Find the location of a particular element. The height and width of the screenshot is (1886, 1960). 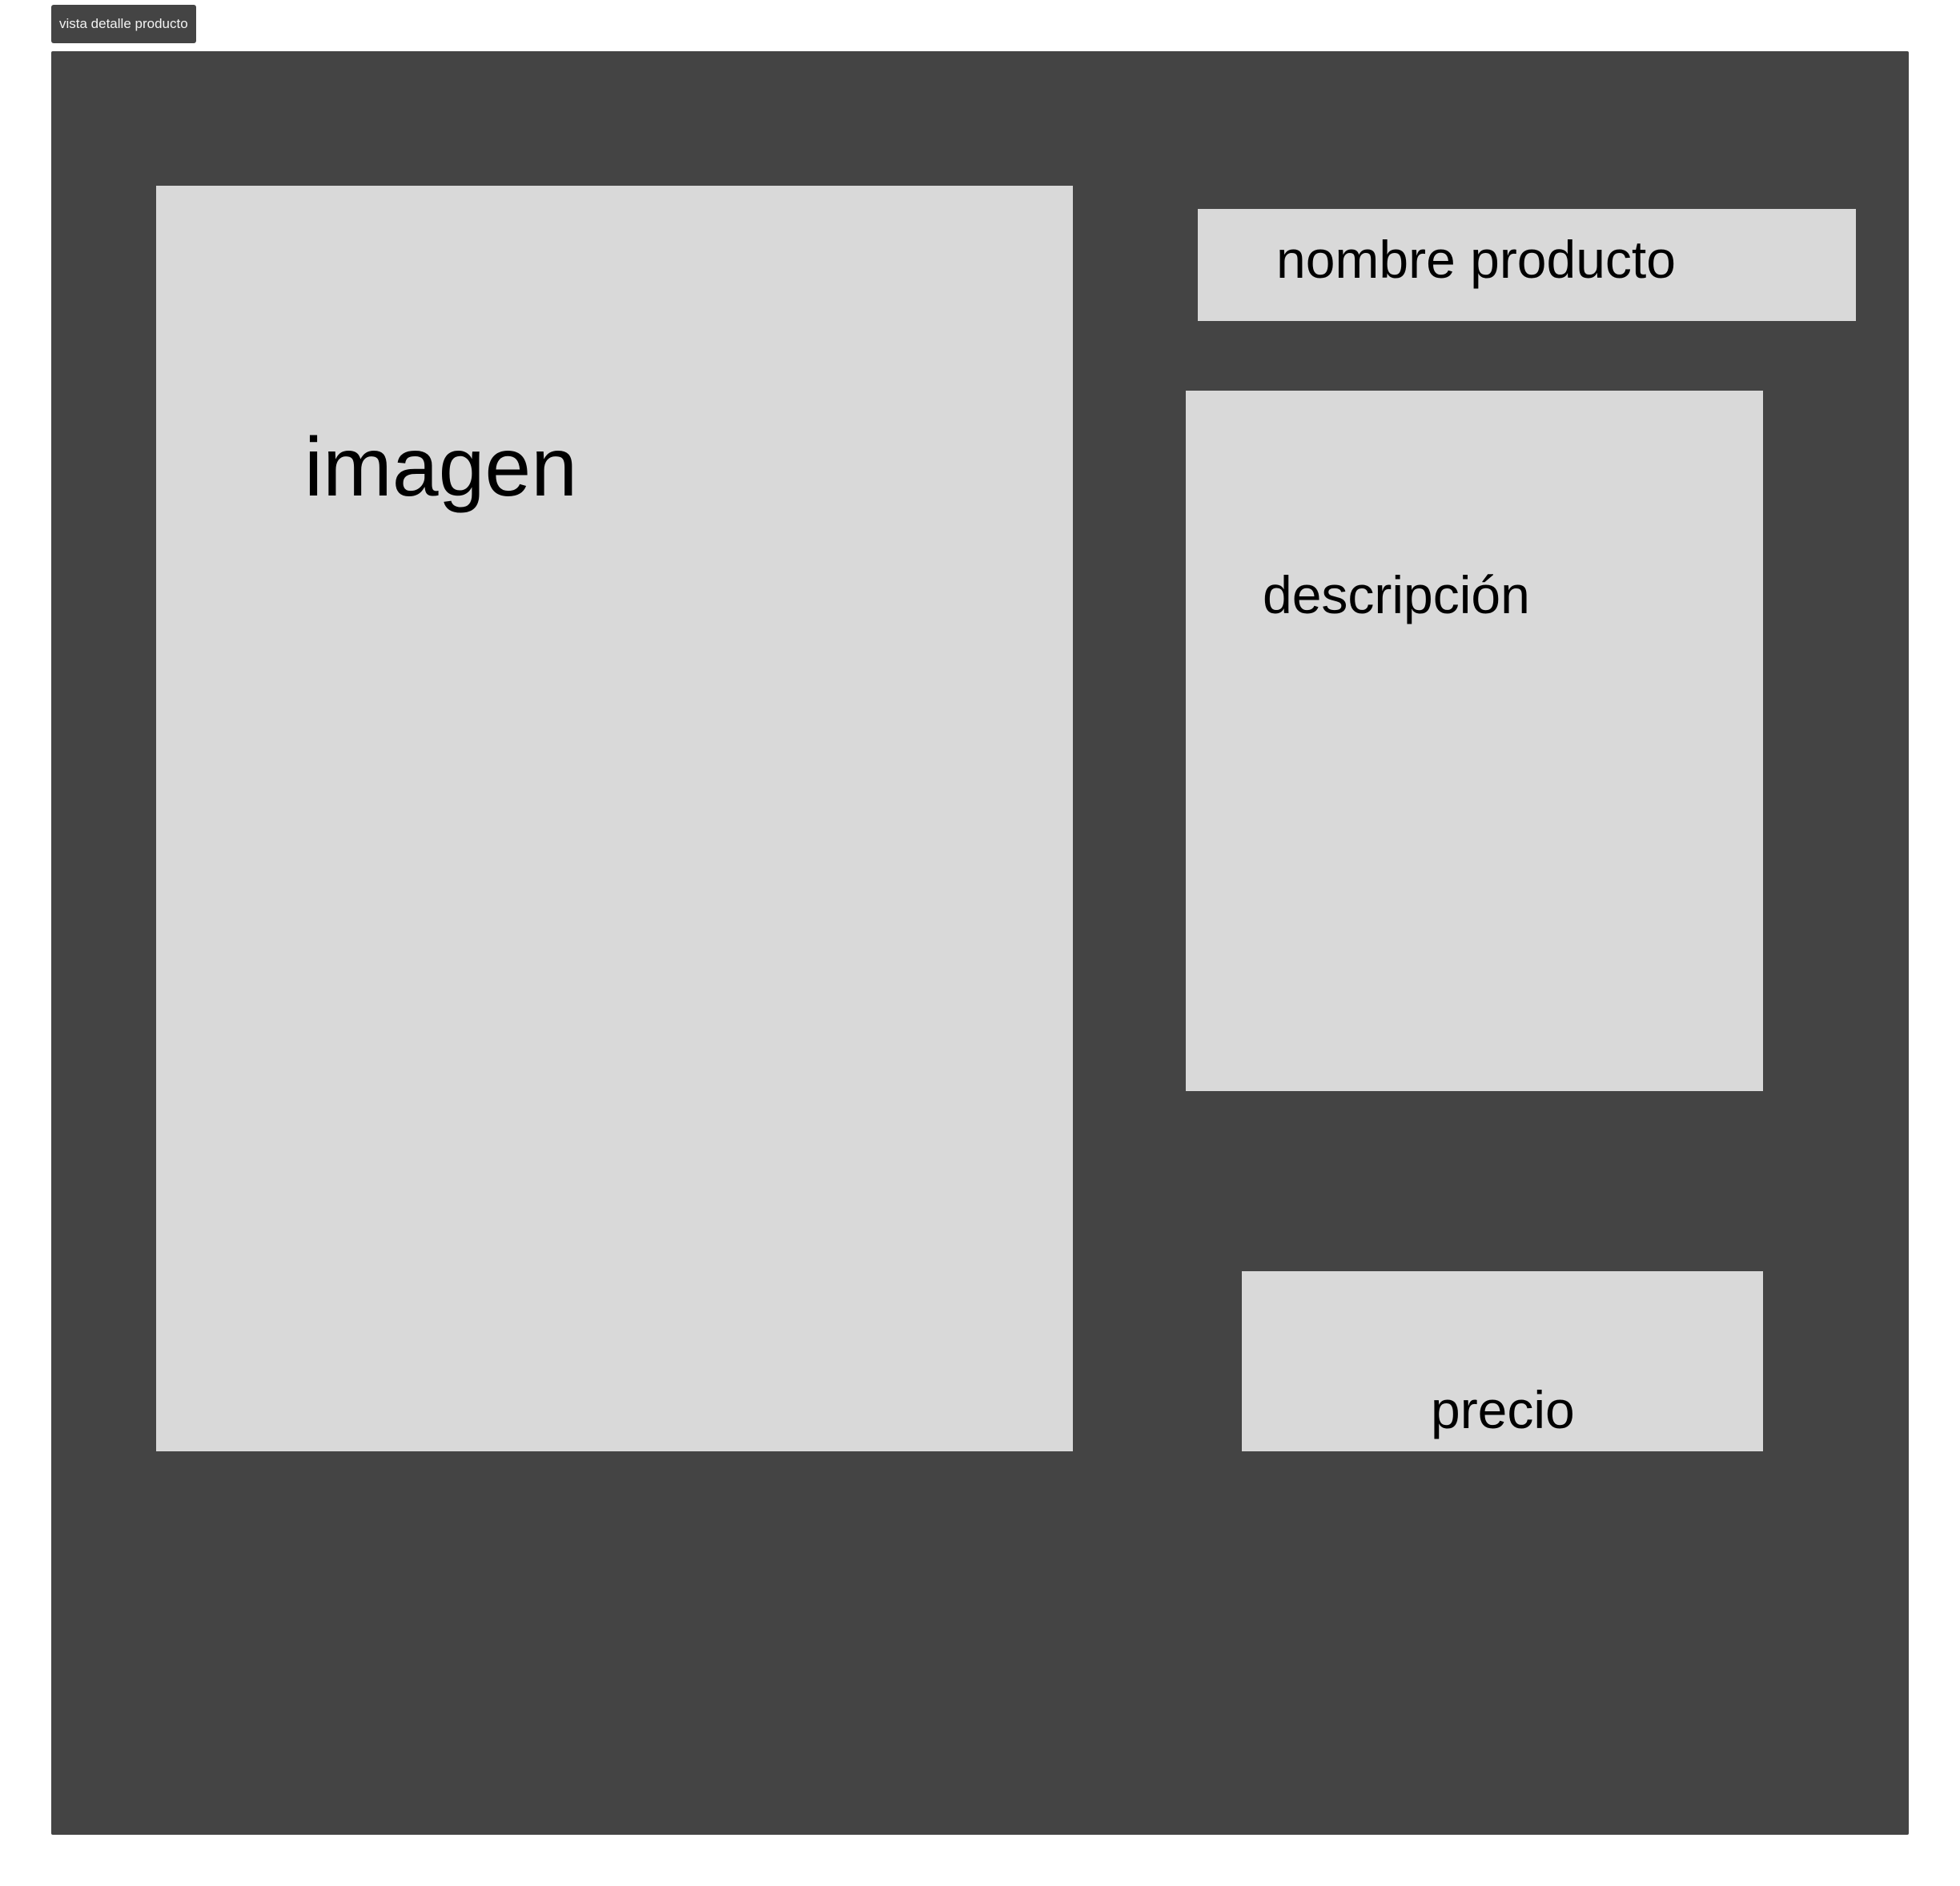

frame-label: vista detalle producto is located at coordinates (124, 24).